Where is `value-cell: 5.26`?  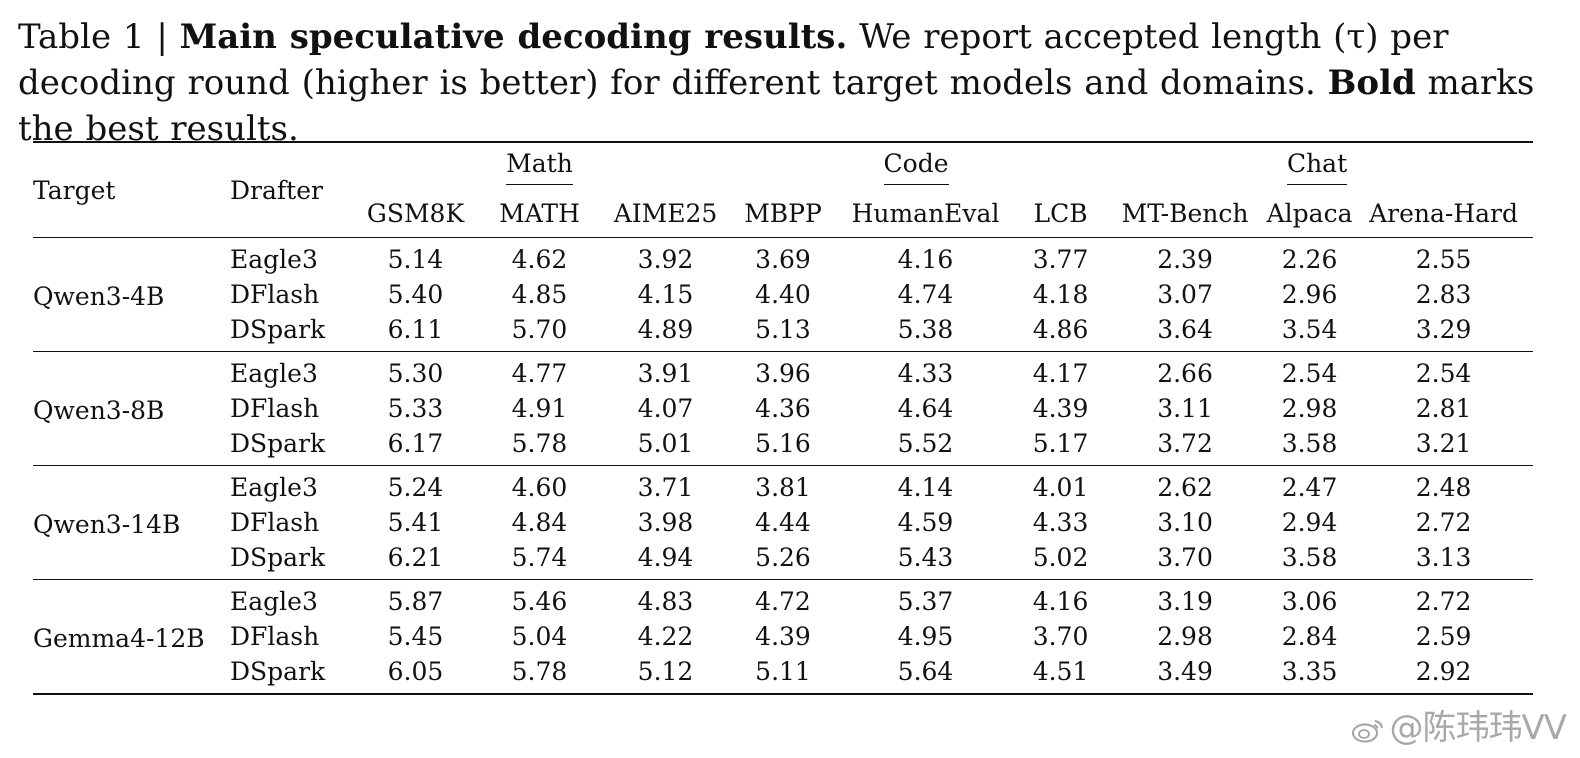 value-cell: 5.26 is located at coordinates (783, 557).